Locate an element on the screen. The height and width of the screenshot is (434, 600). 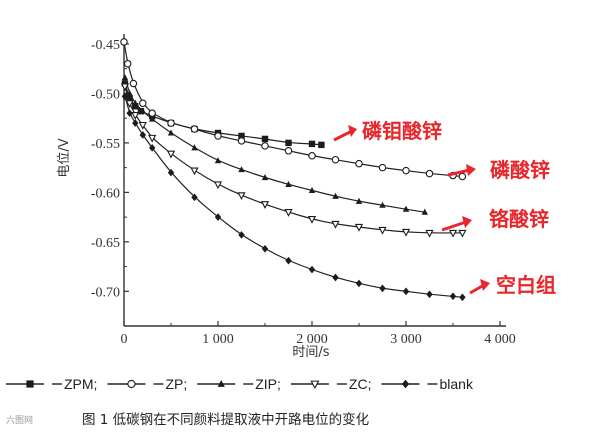
legend-item-zpm: ZPM; is located at coordinates (51, 384).